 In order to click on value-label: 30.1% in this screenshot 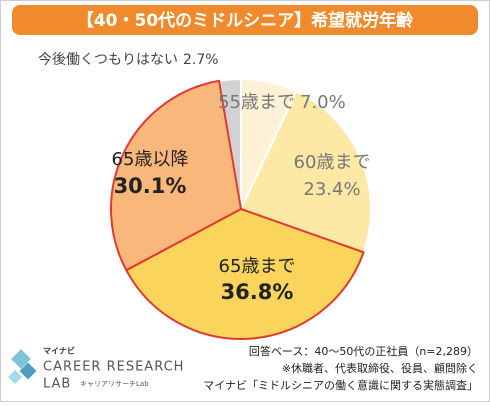, I will do `click(150, 186)`.